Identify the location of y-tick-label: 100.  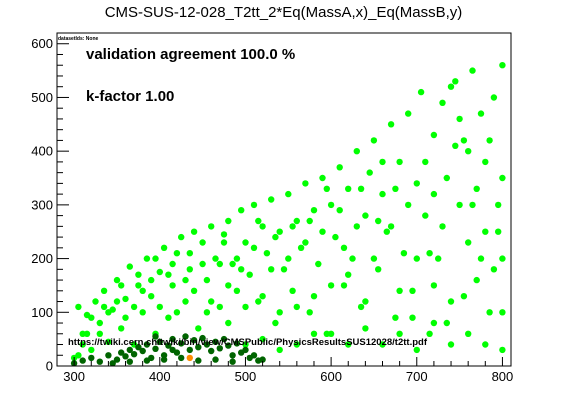
(42, 312).